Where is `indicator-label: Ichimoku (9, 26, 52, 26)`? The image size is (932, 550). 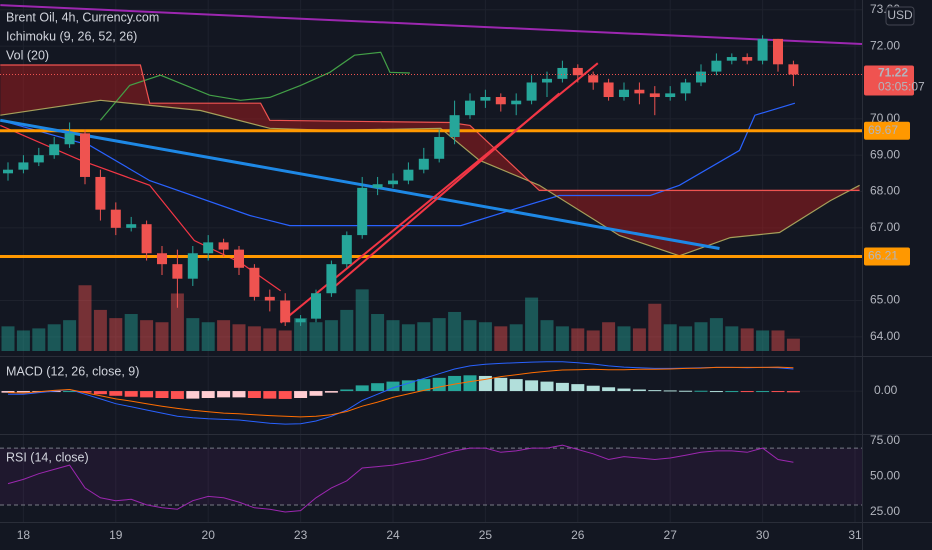 indicator-label: Ichimoku (9, 26, 52, 26) is located at coordinates (71, 36).